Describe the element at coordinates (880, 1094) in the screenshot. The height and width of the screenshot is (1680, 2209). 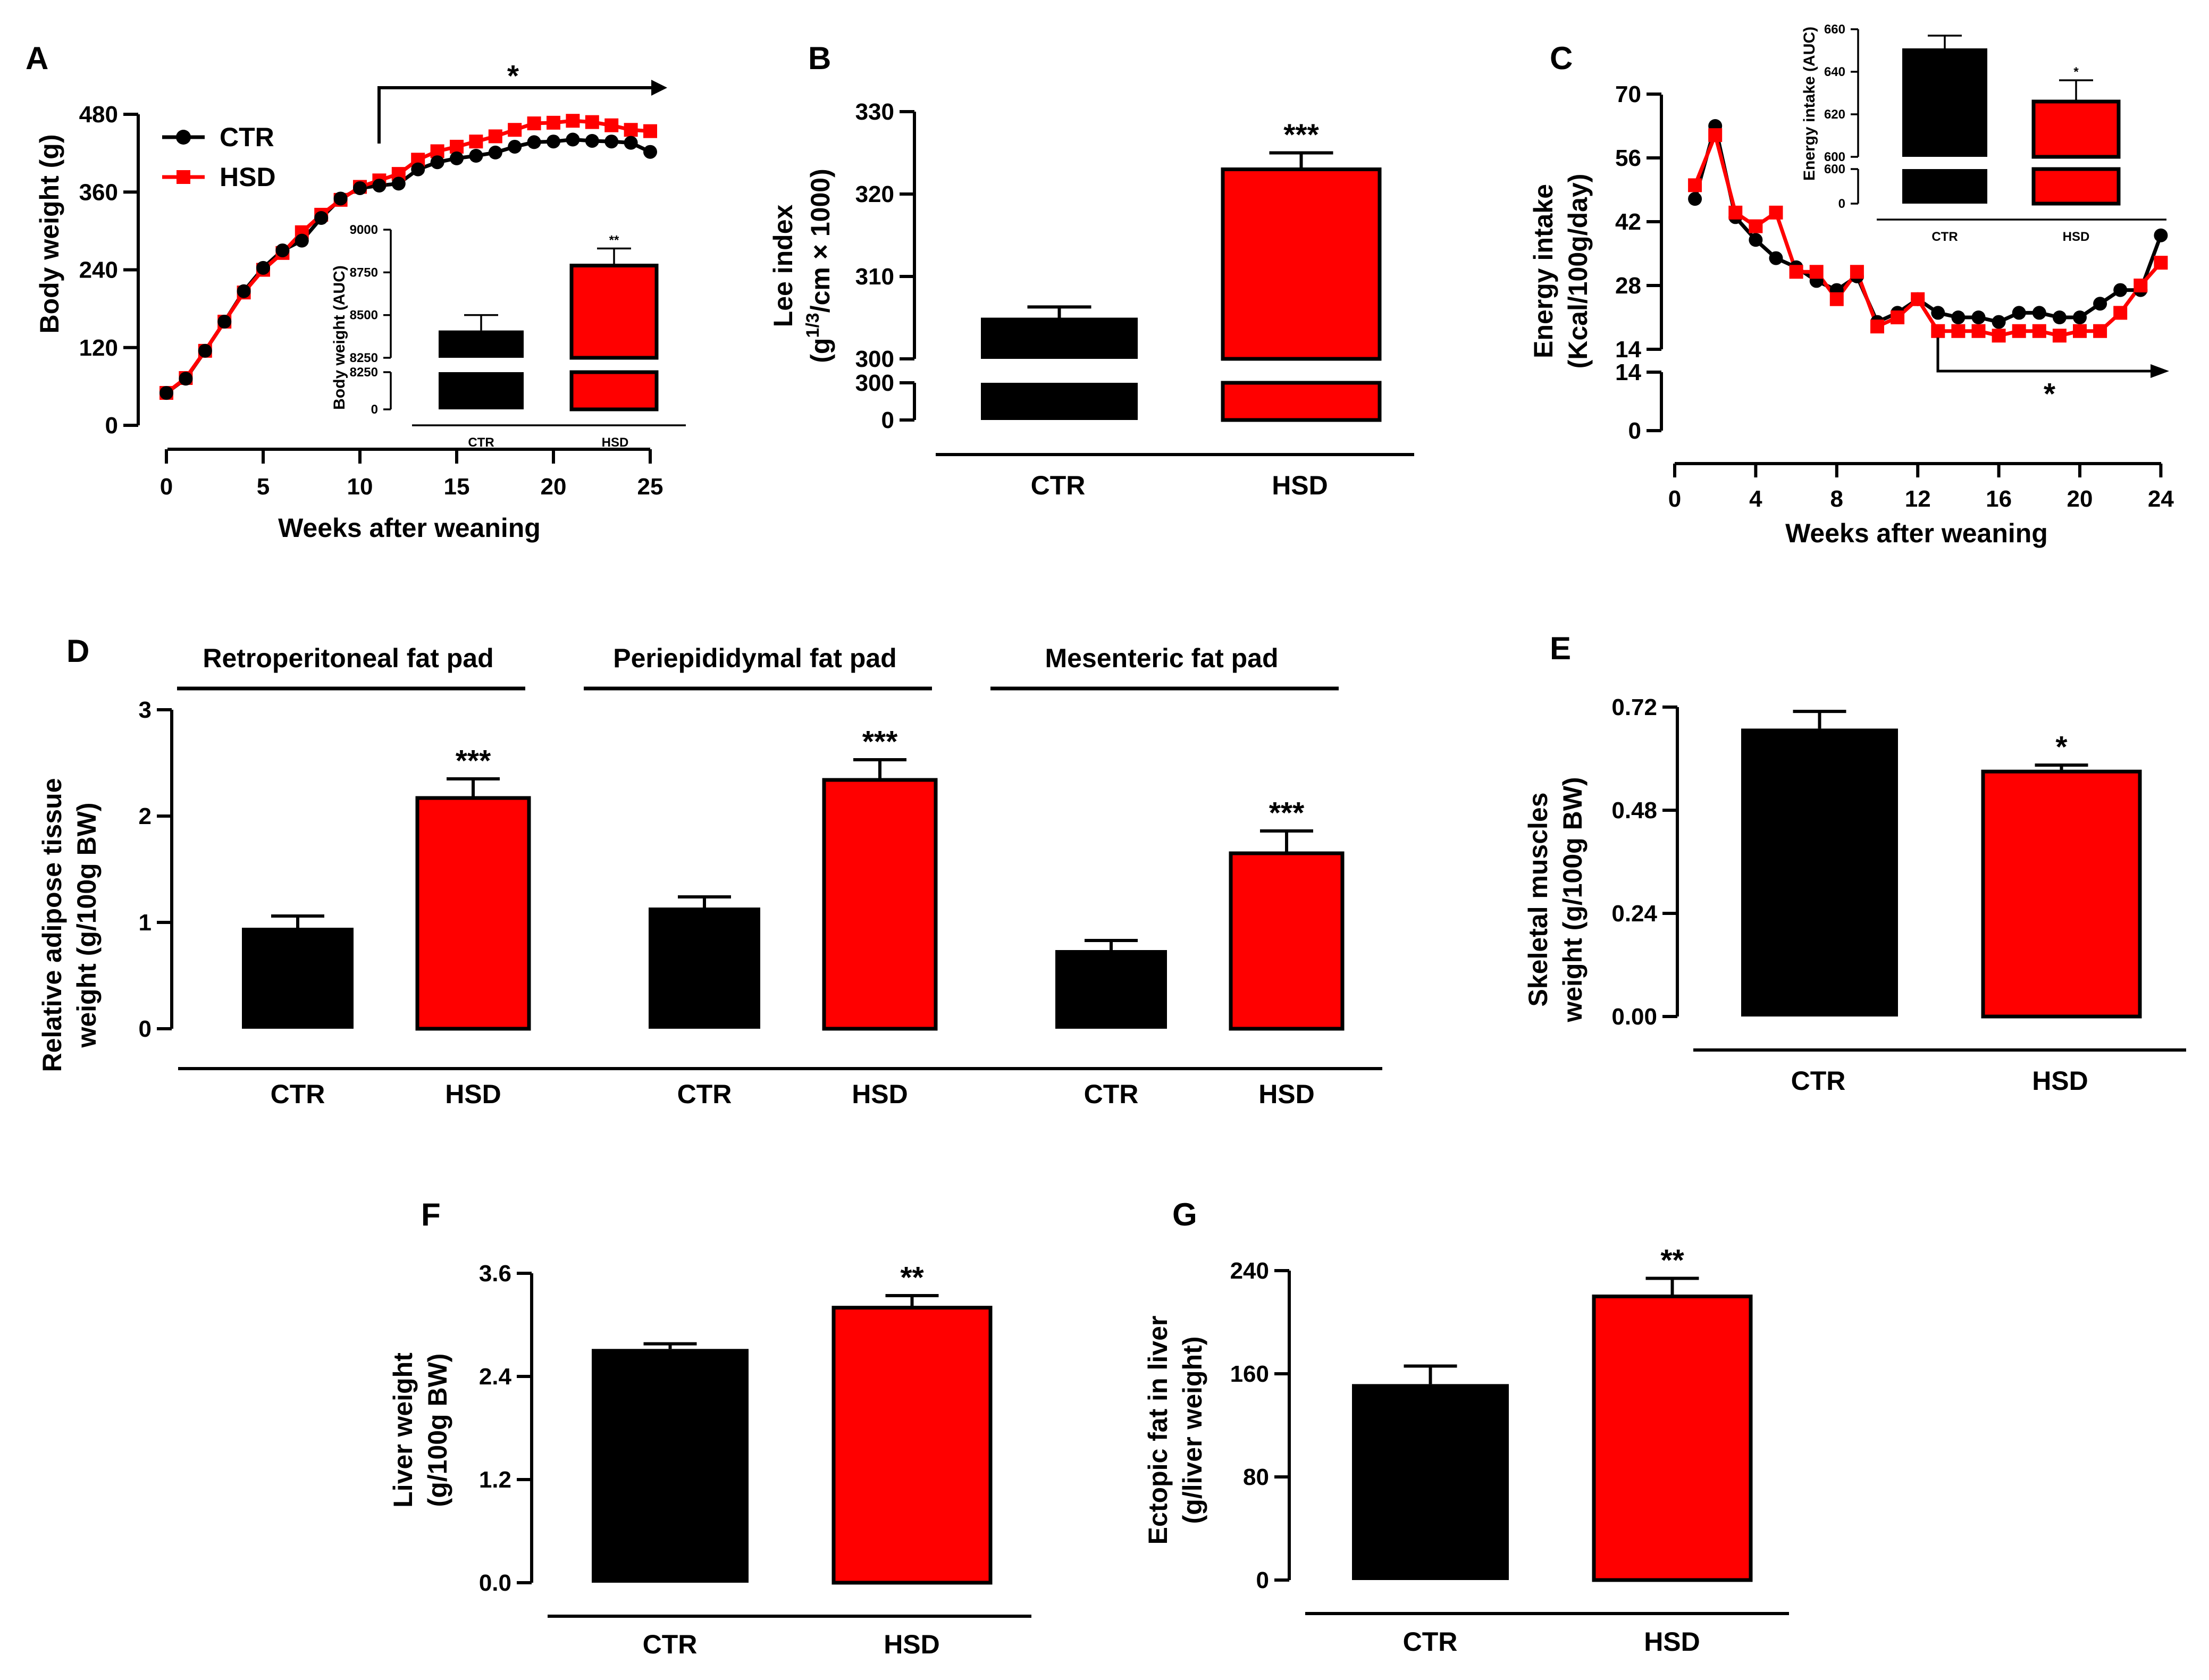
I see `d-cat-1-1: HSD` at that location.